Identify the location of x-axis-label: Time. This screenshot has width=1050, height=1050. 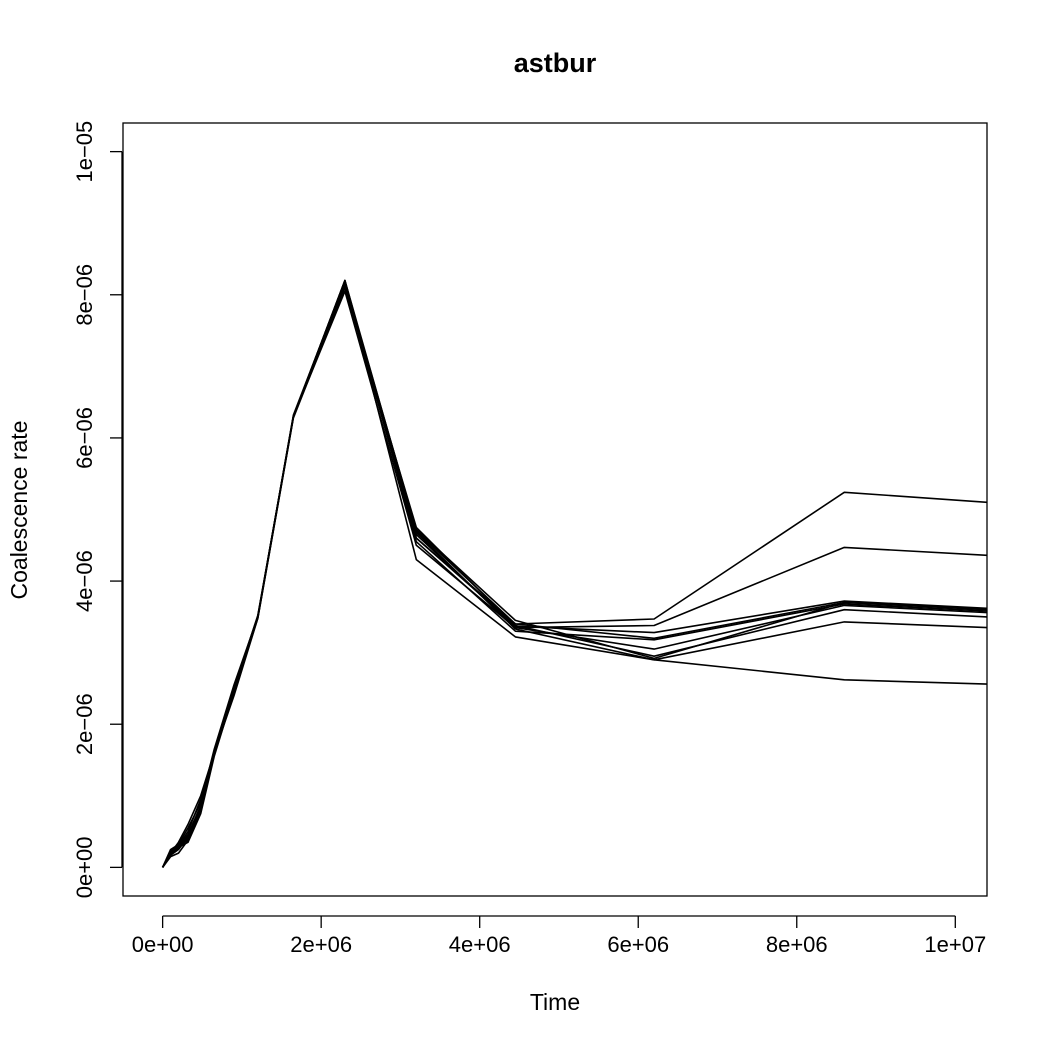
(555, 1002).